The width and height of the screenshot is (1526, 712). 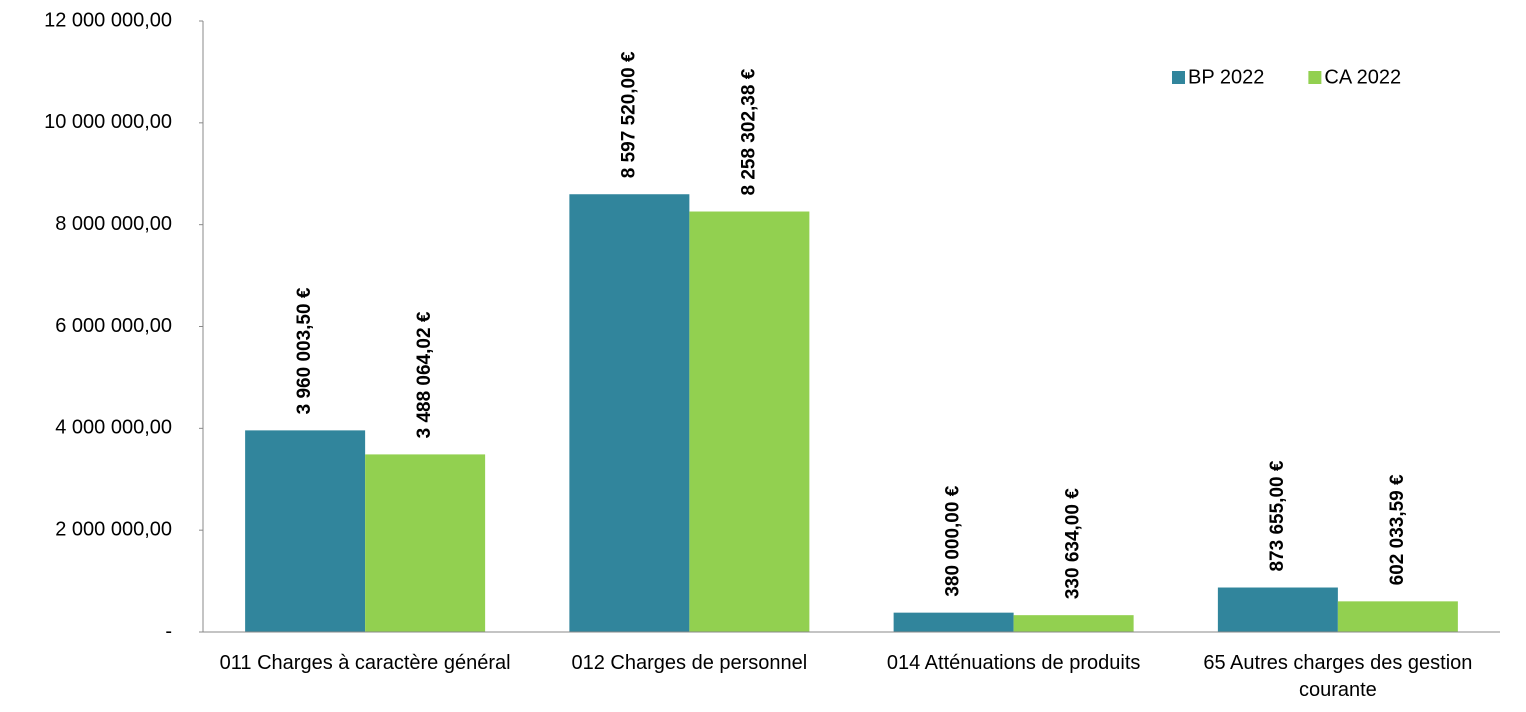 What do you see at coordinates (953, 540) in the screenshot?
I see `data-label: 380 000,00 €` at bounding box center [953, 540].